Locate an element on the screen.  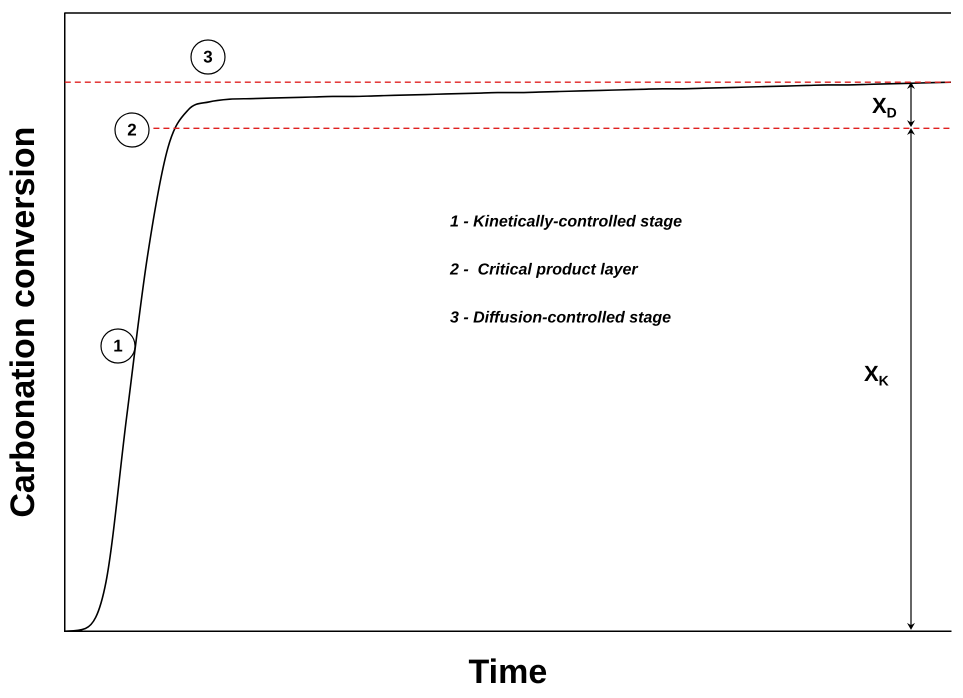
annotation: 2 - Critical product layer is located at coordinates (543, 269).